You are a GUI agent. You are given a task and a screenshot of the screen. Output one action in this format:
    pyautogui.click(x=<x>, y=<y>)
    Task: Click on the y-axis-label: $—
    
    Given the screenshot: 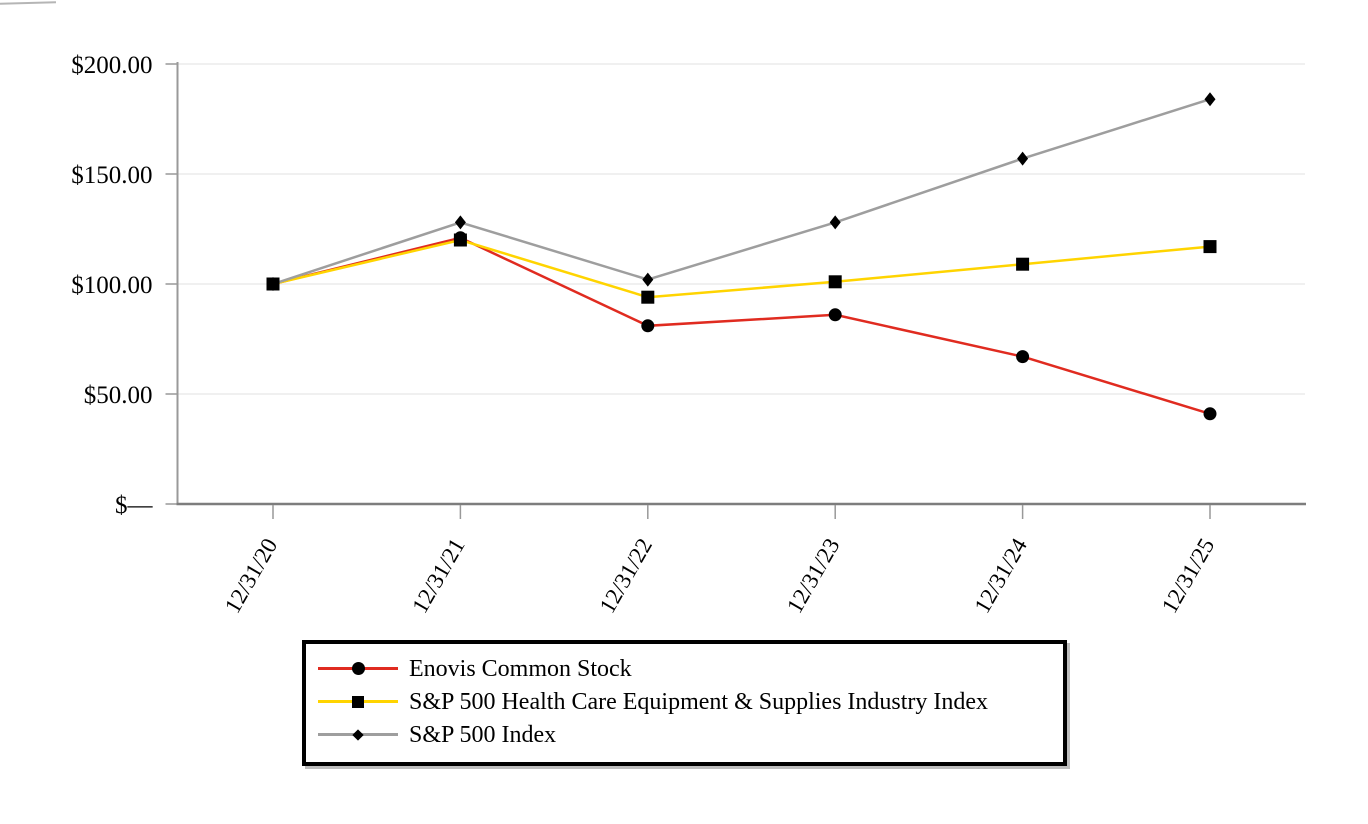 What is the action you would take?
    pyautogui.click(x=134, y=505)
    